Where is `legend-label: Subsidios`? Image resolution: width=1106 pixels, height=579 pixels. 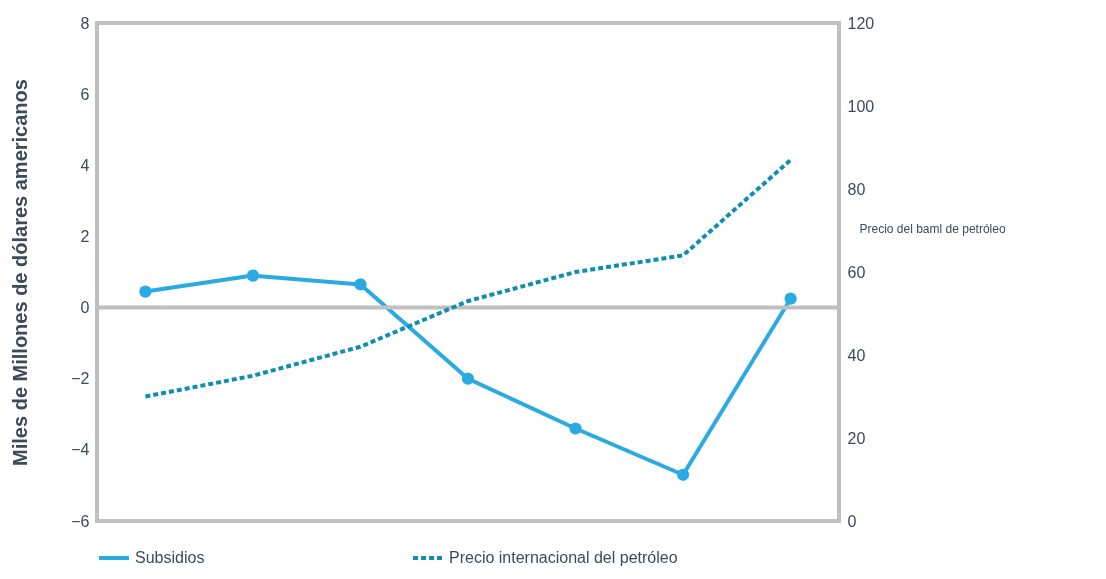
legend-label: Subsidios is located at coordinates (170, 557).